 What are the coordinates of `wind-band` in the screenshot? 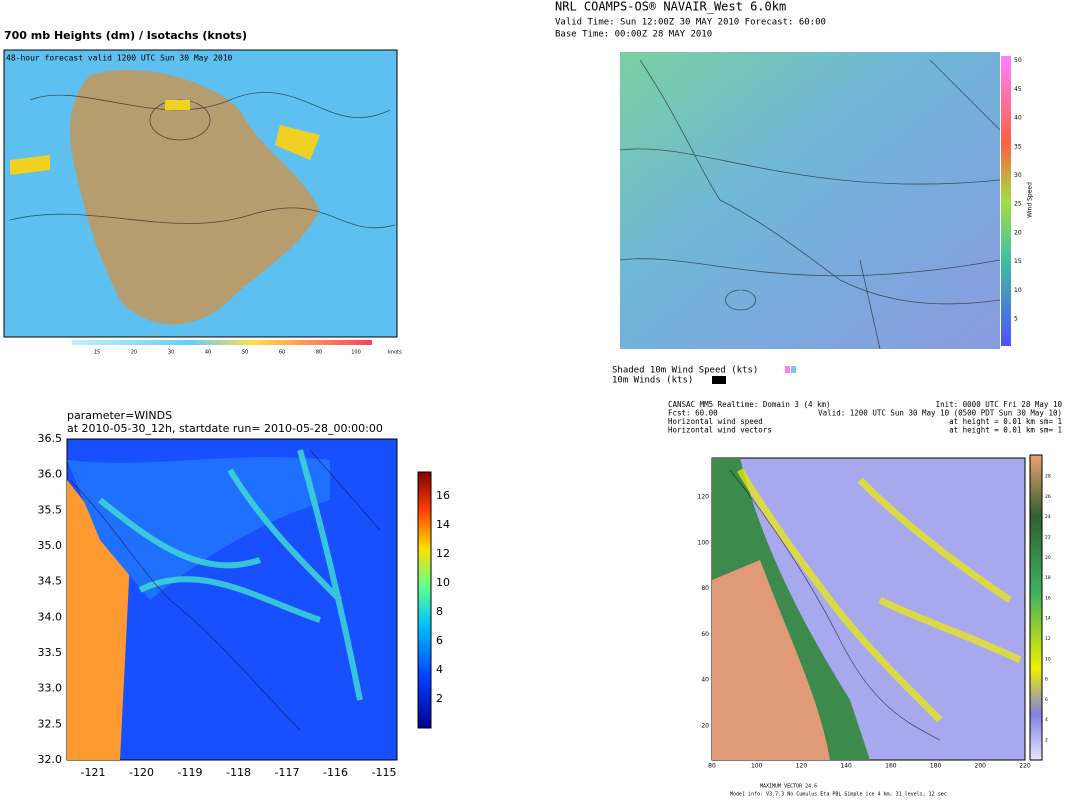 It's located at (879, 595).